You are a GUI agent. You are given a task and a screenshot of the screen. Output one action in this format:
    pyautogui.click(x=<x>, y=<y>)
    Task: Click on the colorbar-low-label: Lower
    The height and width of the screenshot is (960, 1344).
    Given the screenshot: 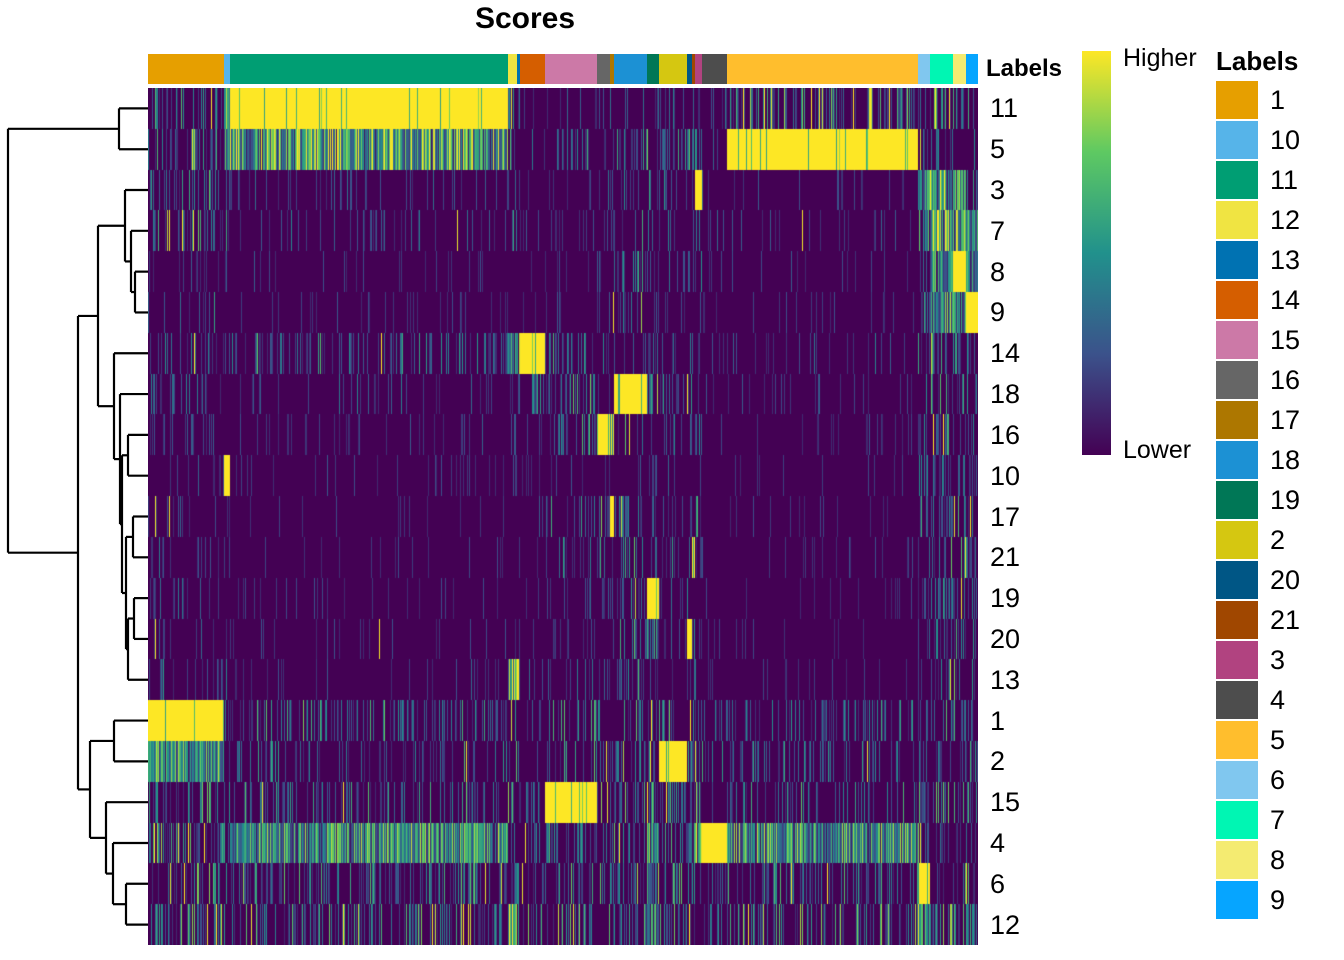 What is the action you would take?
    pyautogui.click(x=1157, y=450)
    